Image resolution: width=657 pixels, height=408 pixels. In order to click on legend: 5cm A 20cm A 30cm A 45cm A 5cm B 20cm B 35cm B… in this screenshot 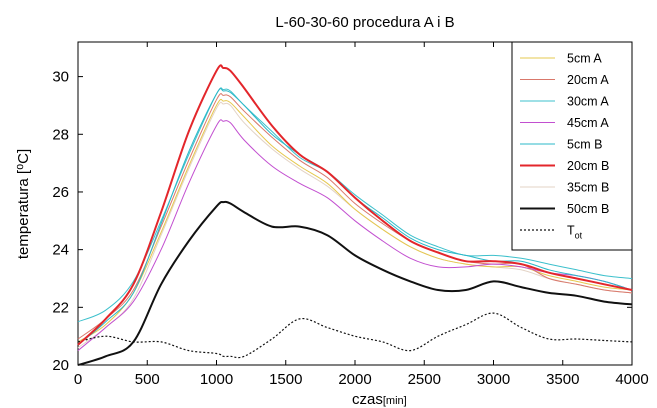, I will do `click(572, 146)`.